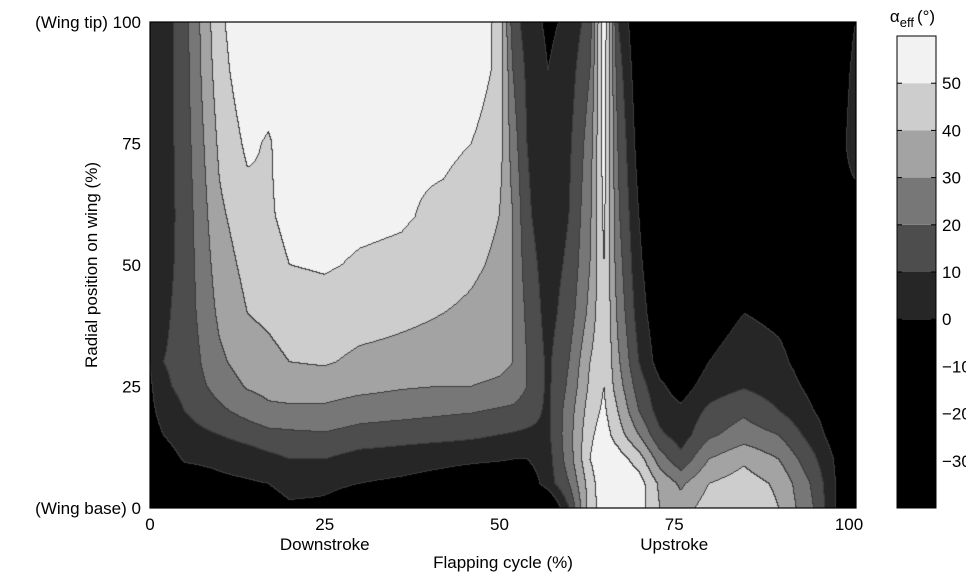  I want to click on colorbar-tick-label-30: 30, so click(951, 178).